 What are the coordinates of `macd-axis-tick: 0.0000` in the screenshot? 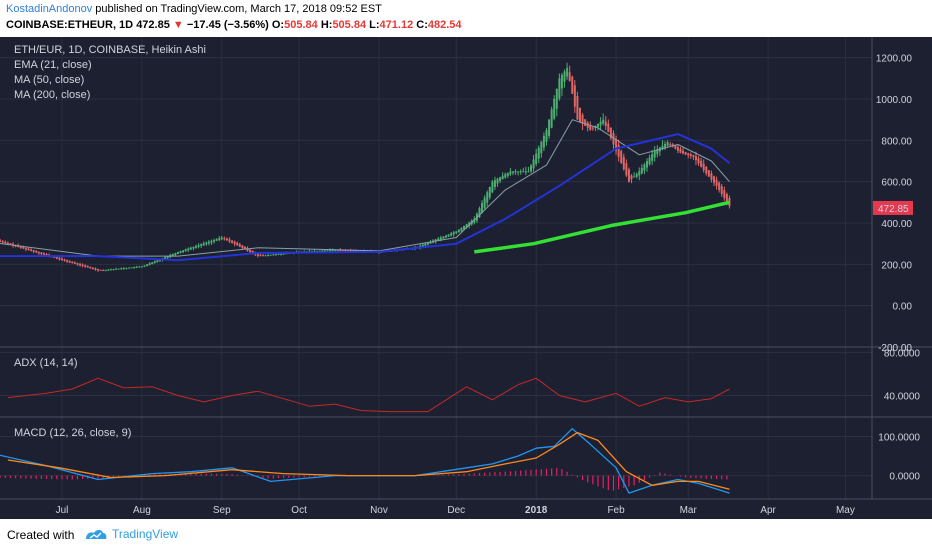 It's located at (904, 477).